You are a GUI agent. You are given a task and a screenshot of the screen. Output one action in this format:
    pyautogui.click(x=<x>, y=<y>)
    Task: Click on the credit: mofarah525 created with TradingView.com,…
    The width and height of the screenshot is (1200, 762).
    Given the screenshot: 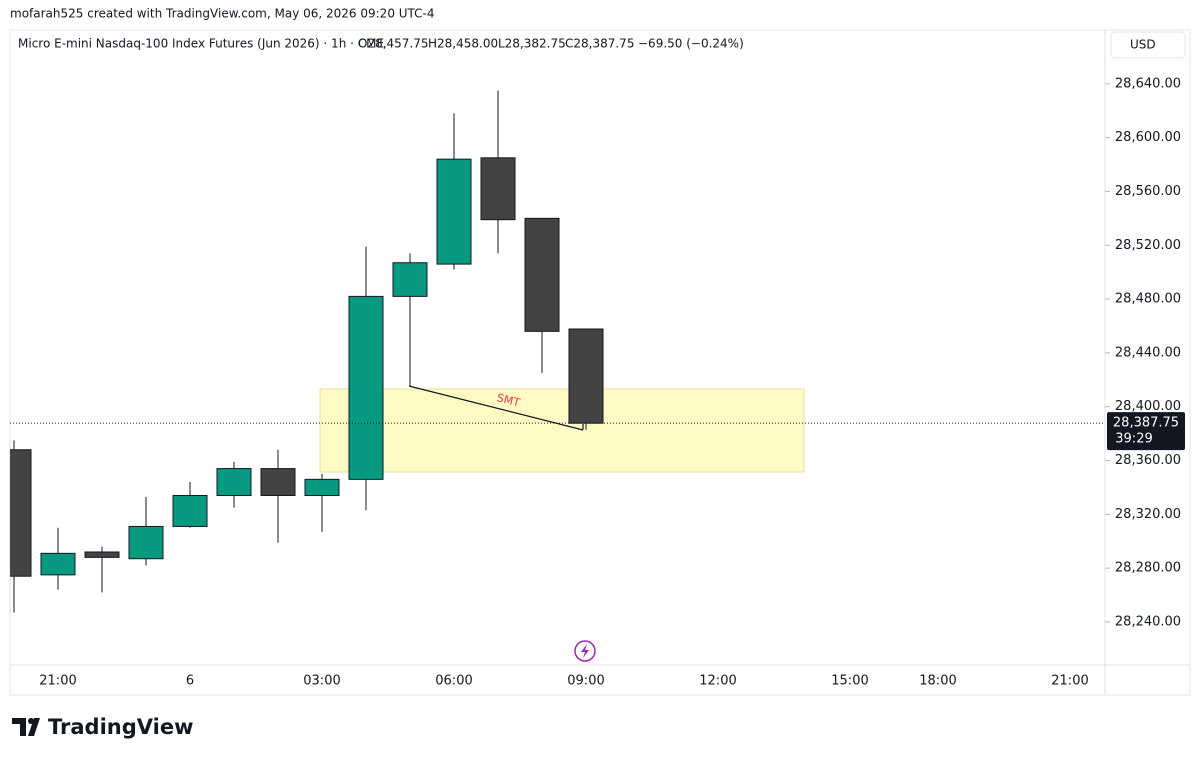 What is the action you would take?
    pyautogui.click(x=222, y=14)
    